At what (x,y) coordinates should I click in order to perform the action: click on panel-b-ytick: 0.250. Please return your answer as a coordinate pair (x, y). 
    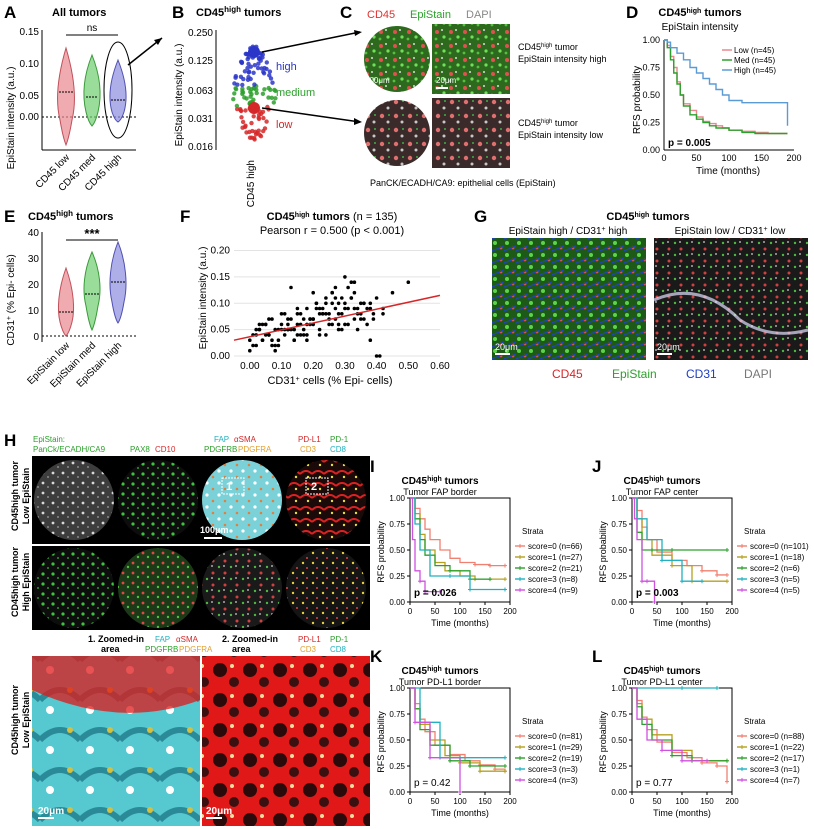
    Looking at the image, I should click on (200, 33).